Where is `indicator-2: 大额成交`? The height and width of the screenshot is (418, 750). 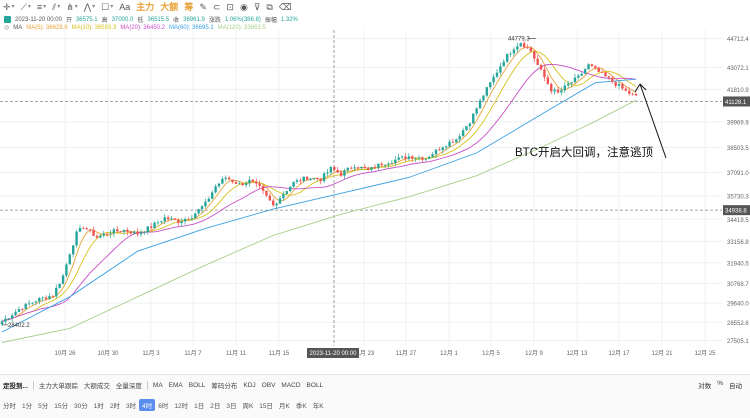
indicator-2: 大额成交 is located at coordinates (96, 386).